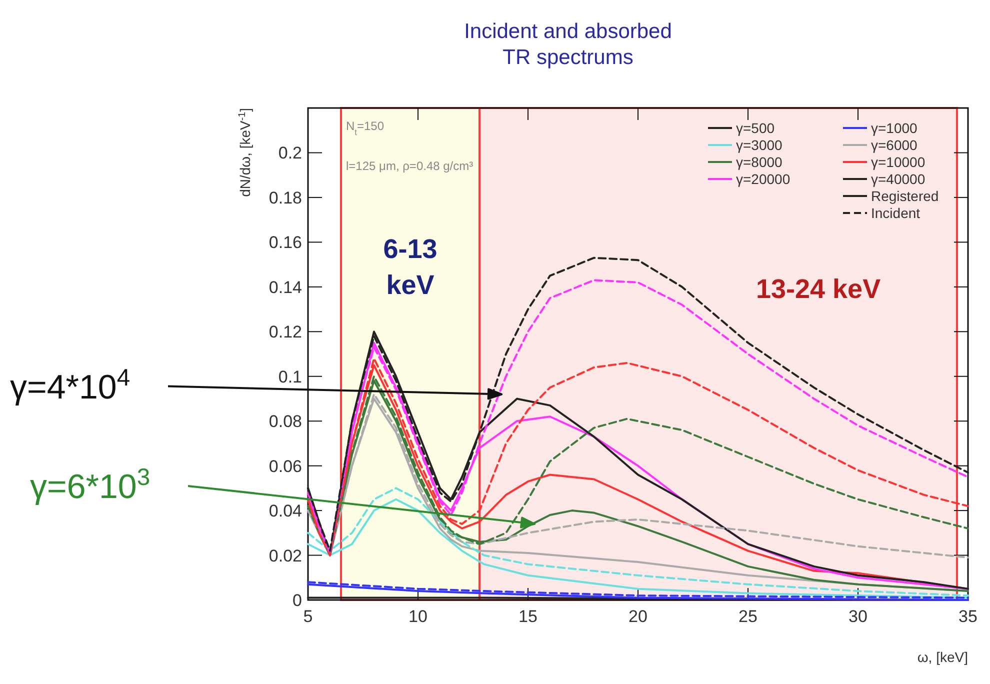 This screenshot has width=990, height=684. Describe the element at coordinates (410, 166) in the screenshot. I see `annotation: l=125 μm, ρ=0.48 g/cm³` at that location.